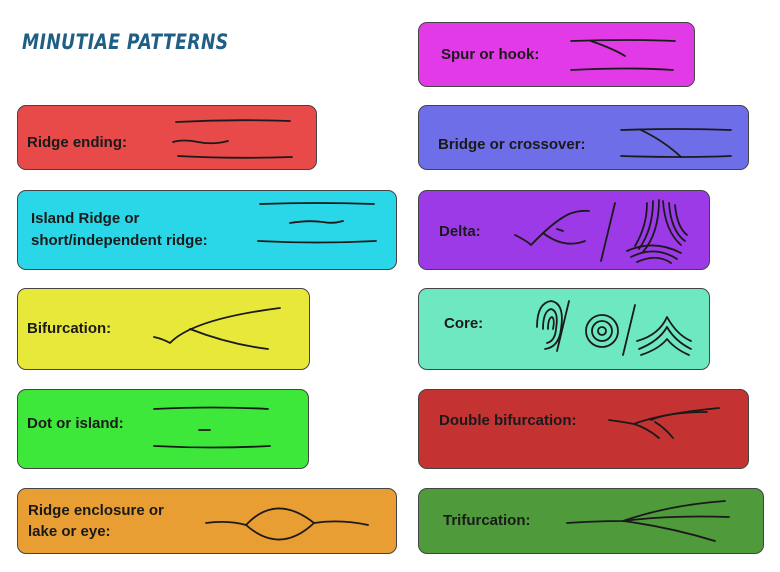 This screenshot has width=780, height=572. What do you see at coordinates (96, 510) in the screenshot?
I see `ridge-enclosure-label-line1: Ridge enclosure or` at bounding box center [96, 510].